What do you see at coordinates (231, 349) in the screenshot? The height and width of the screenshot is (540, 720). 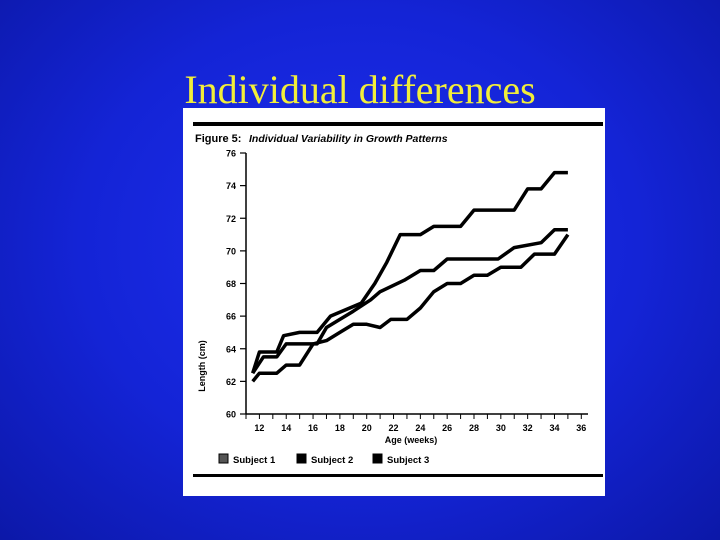 I see `y-tick-label: 64` at bounding box center [231, 349].